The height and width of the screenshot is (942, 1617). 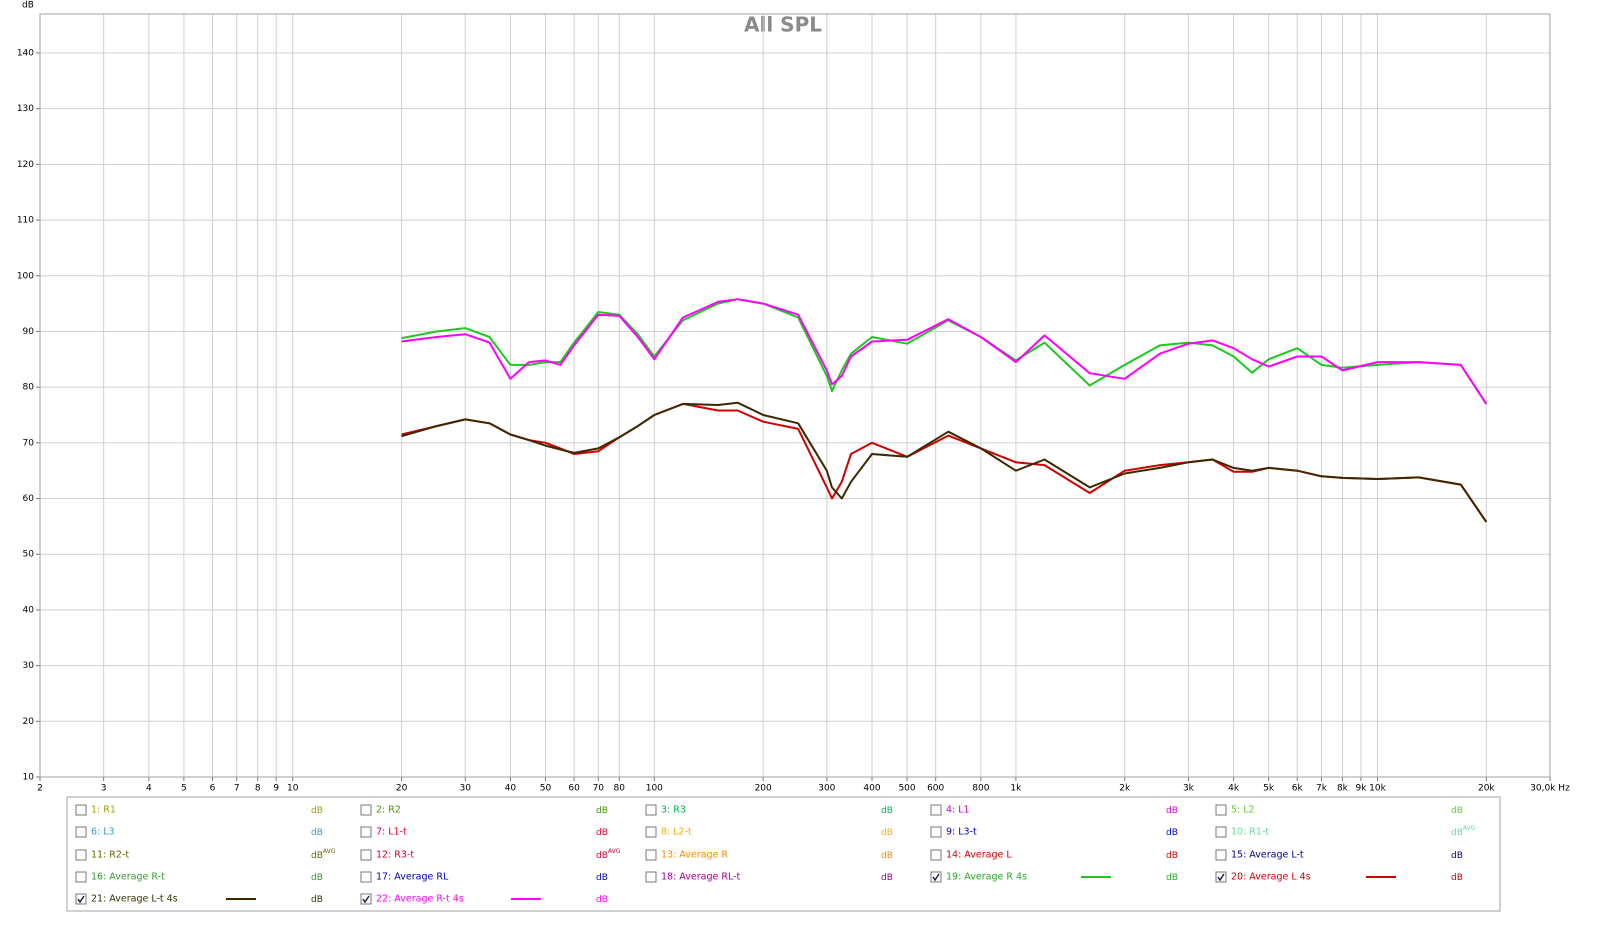 What do you see at coordinates (1377, 789) in the screenshot?
I see `x-tick-label: 10k` at bounding box center [1377, 789].